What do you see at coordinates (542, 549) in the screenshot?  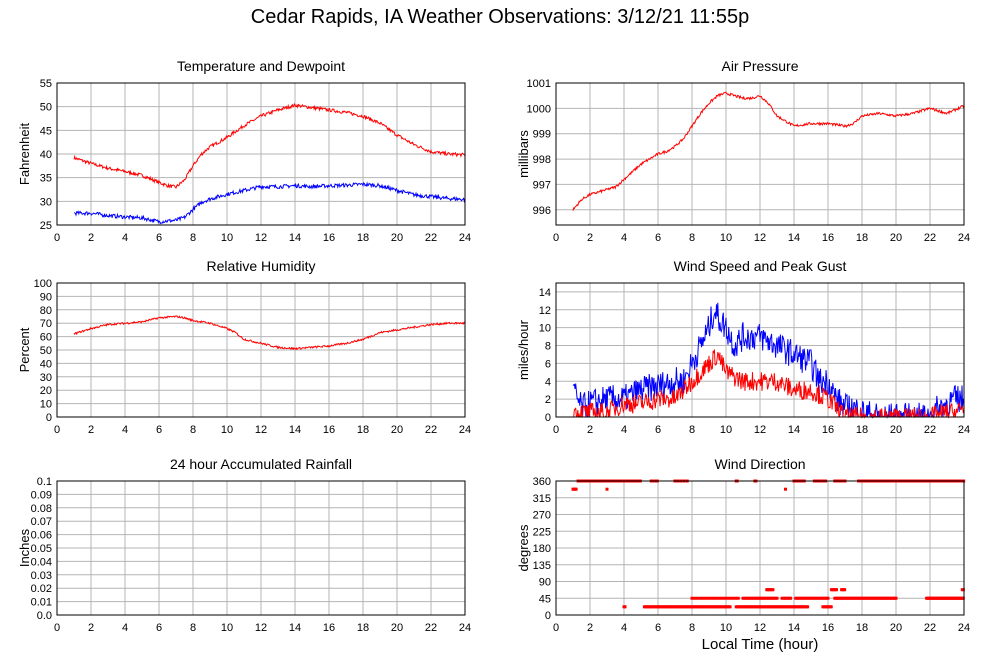 I see `y-tick-label: 180` at bounding box center [542, 549].